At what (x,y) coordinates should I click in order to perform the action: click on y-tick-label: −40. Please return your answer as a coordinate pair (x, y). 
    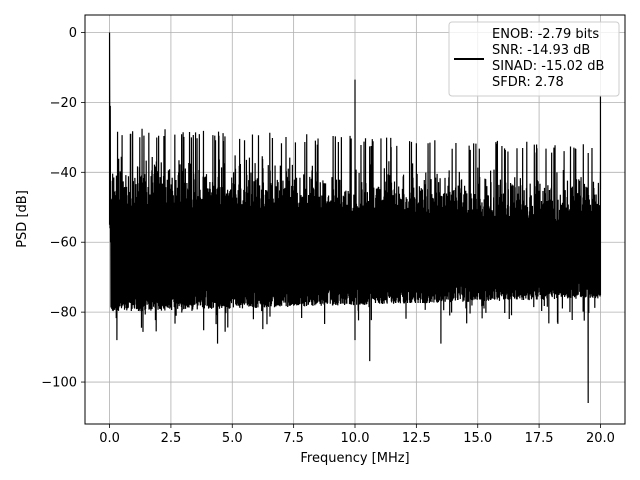
    Looking at the image, I should click on (63, 173).